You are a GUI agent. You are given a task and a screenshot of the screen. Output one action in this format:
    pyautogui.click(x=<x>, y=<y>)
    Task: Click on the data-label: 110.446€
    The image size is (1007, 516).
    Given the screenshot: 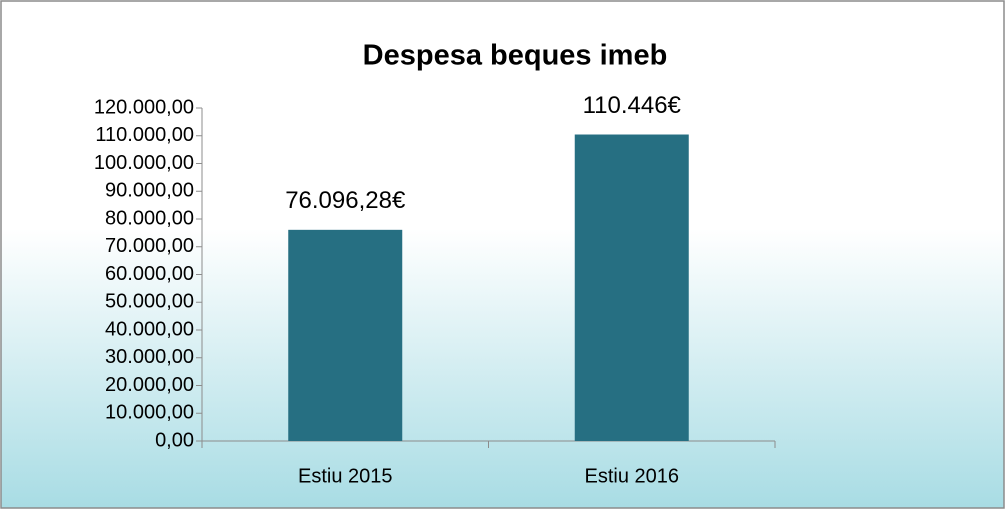 What is the action you would take?
    pyautogui.click(x=632, y=105)
    